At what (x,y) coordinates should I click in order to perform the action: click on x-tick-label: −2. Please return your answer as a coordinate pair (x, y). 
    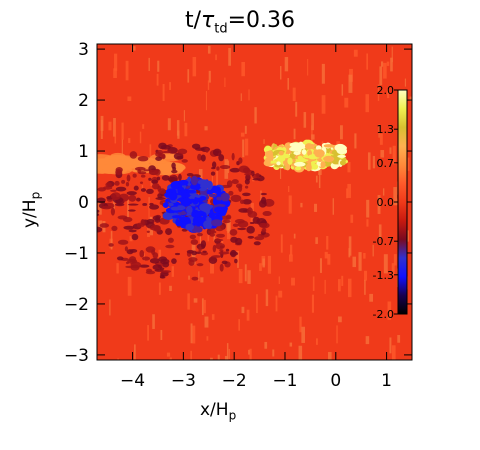
    Looking at the image, I should click on (234, 381).